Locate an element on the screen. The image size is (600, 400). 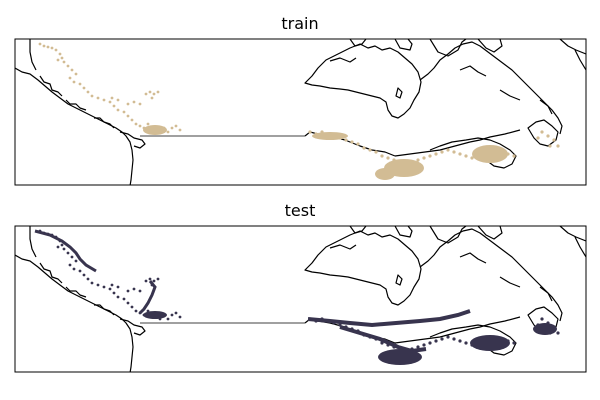
panel-title-test: test is located at coordinates (300, 210).